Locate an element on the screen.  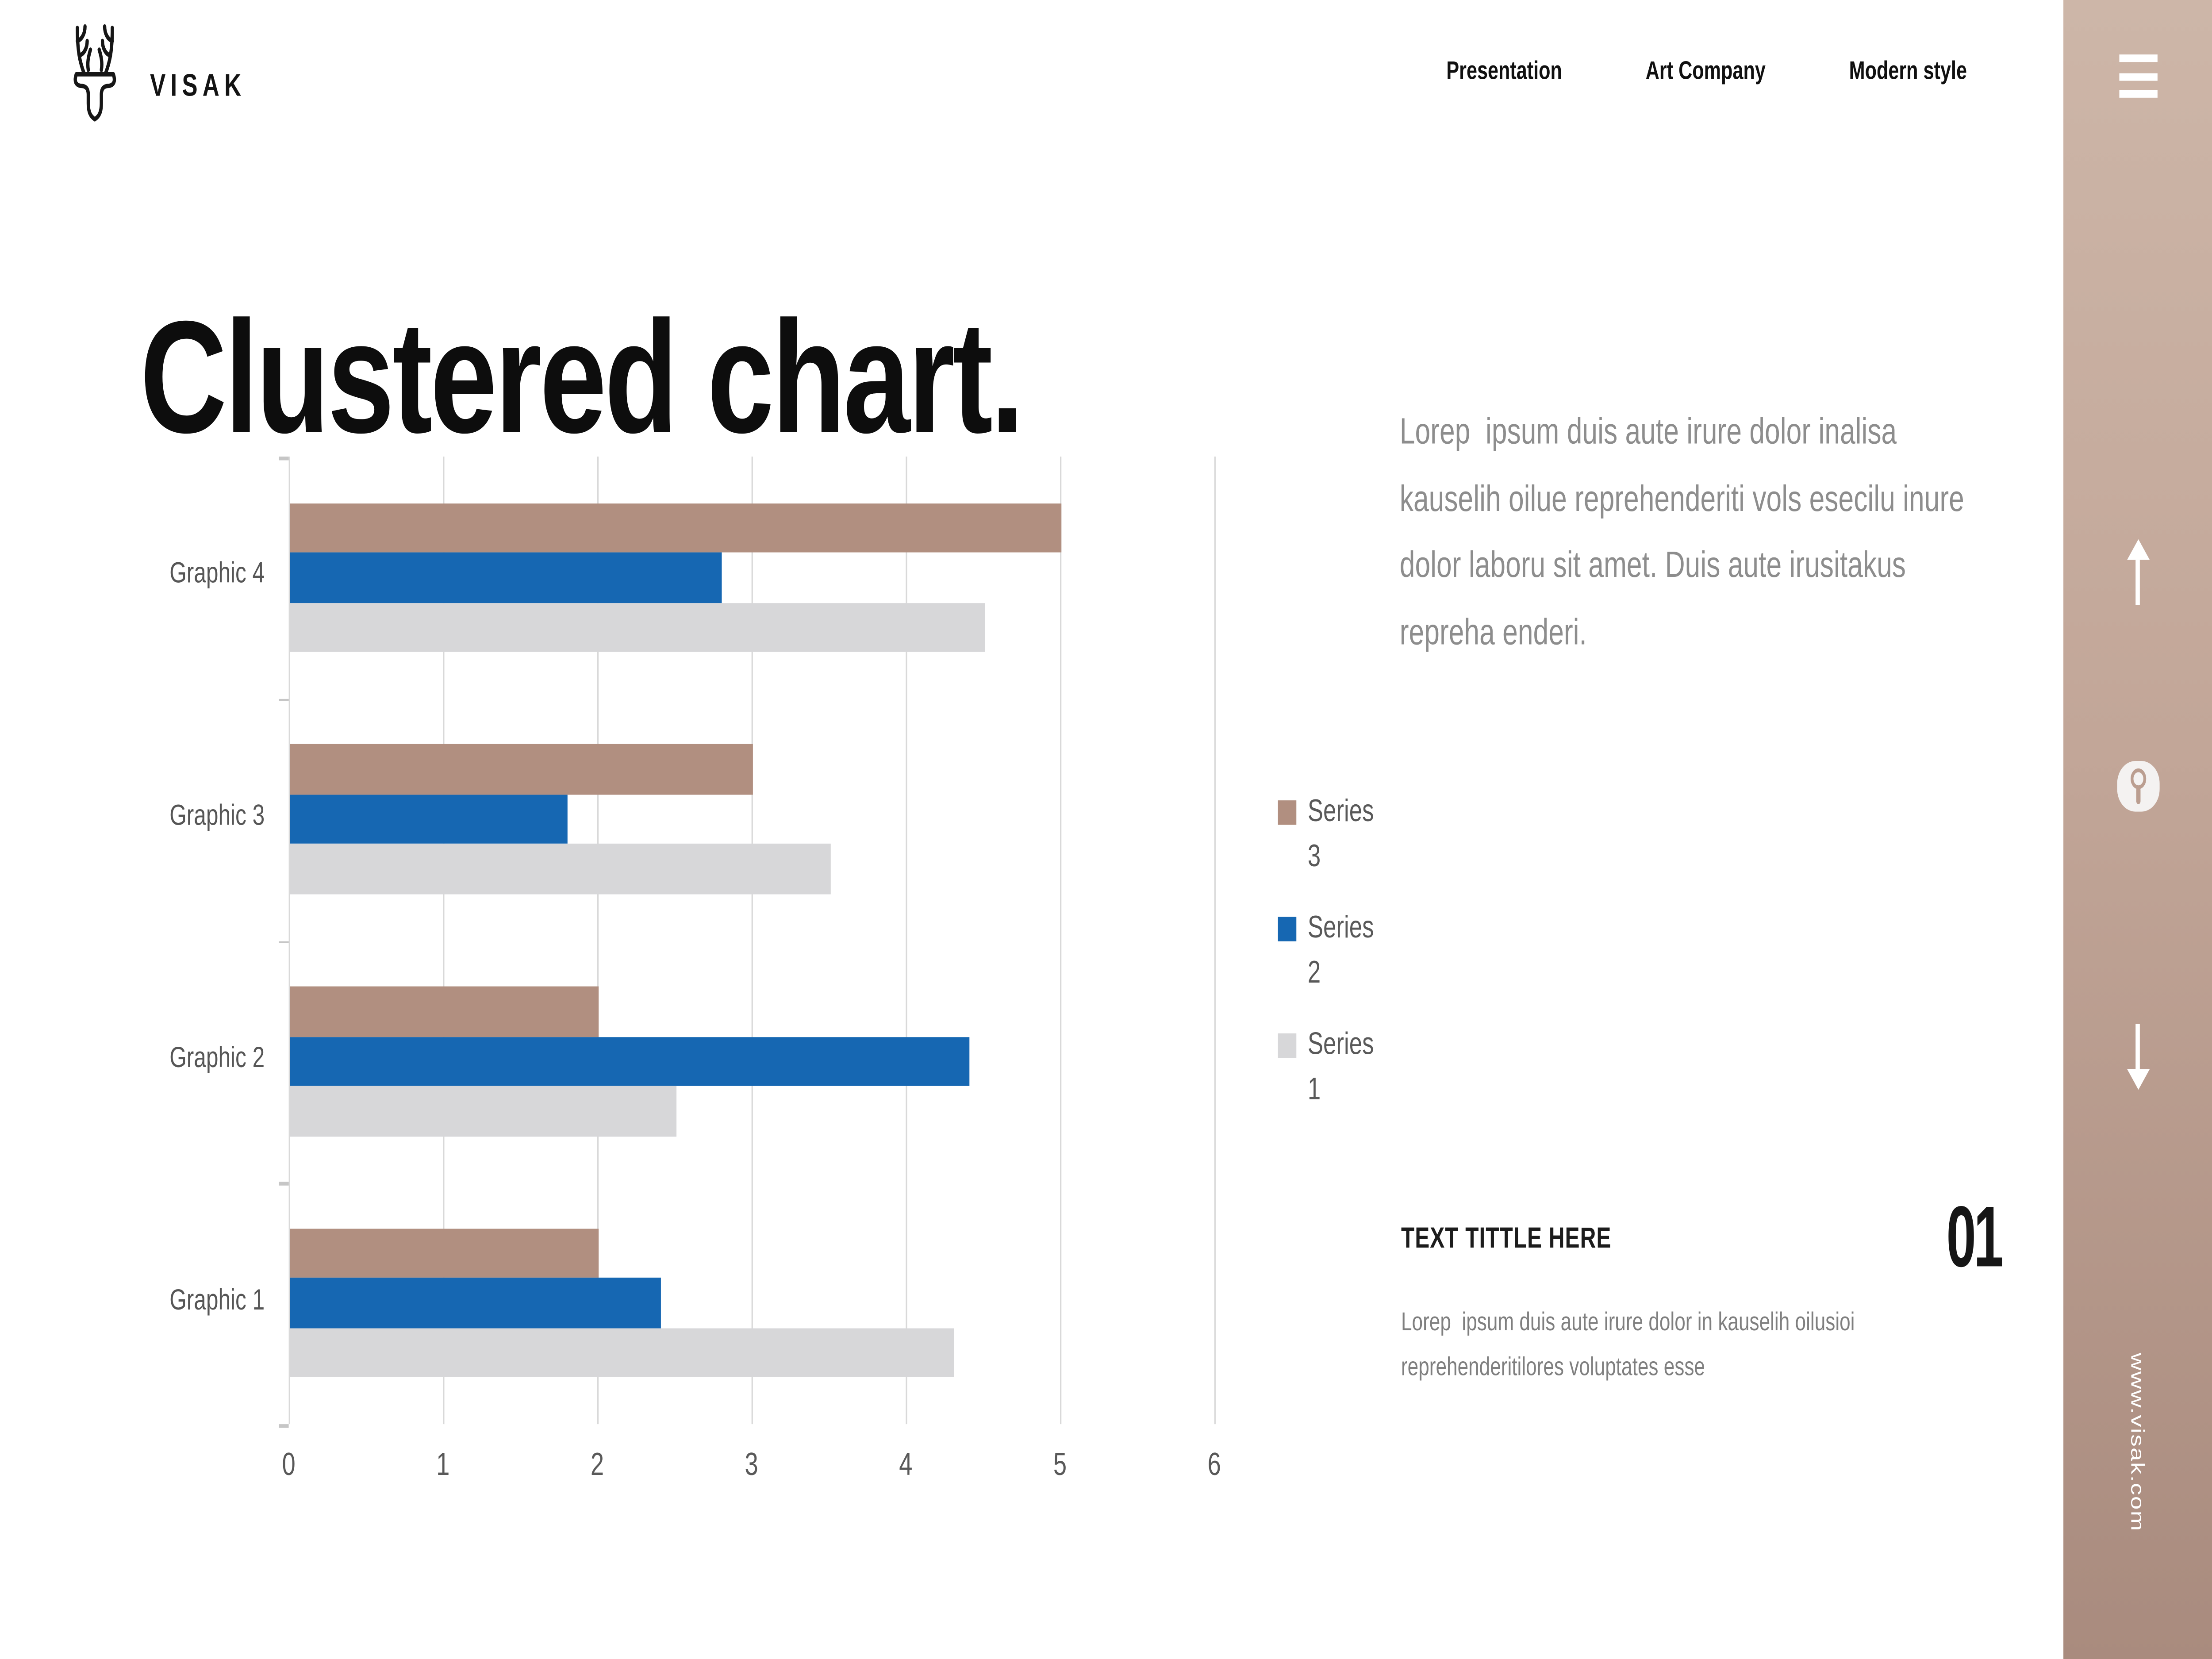
arrow-down-icon is located at coordinates (2138, 1057).